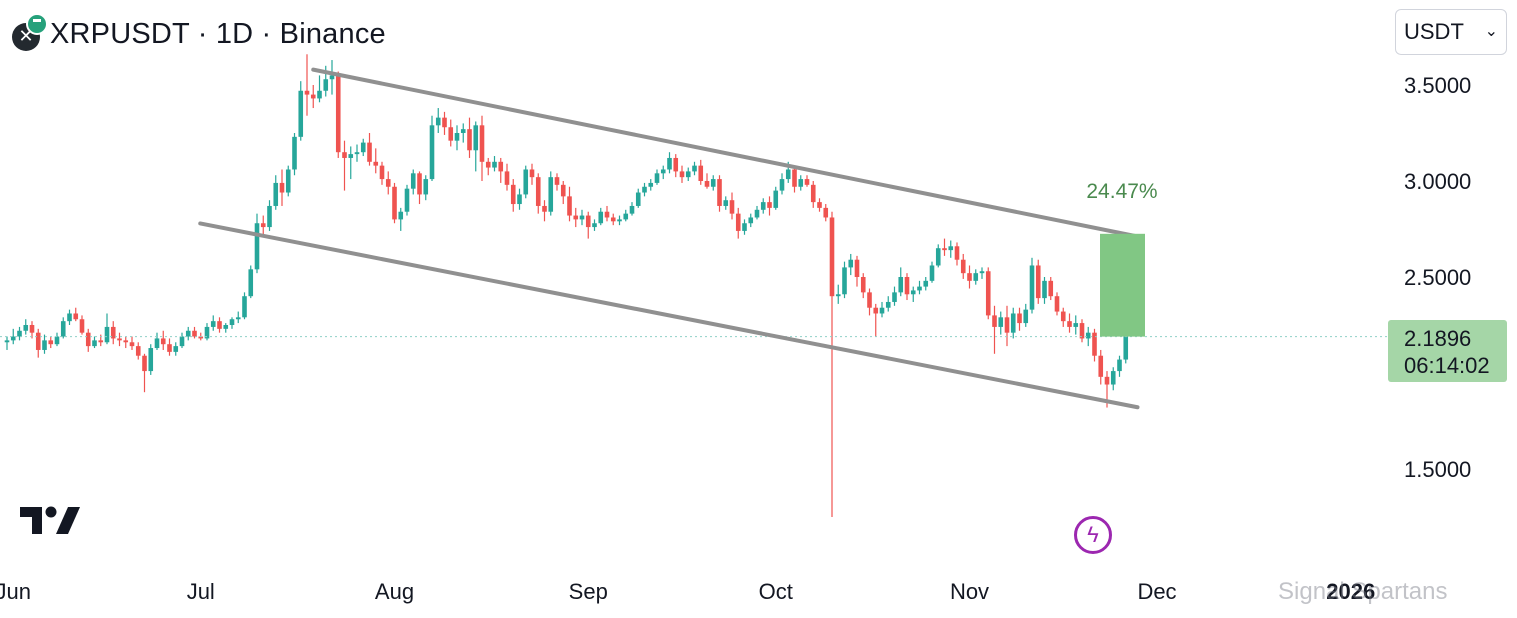 This screenshot has height=618, width=1517. What do you see at coordinates (1122, 285) in the screenshot?
I see `price-range-measure` at bounding box center [1122, 285].